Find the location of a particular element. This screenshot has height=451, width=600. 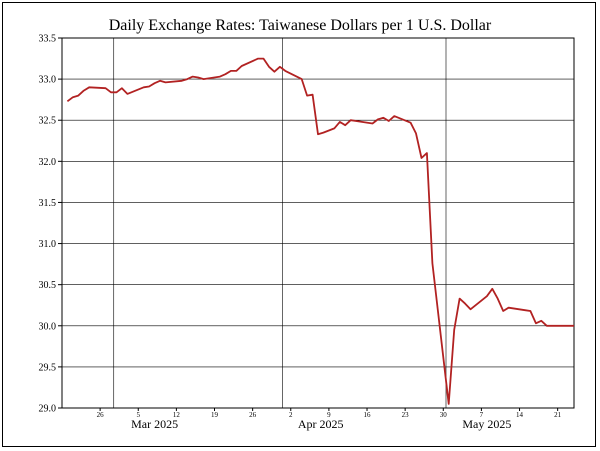

x-tick-label: 2 is located at coordinates (291, 415).